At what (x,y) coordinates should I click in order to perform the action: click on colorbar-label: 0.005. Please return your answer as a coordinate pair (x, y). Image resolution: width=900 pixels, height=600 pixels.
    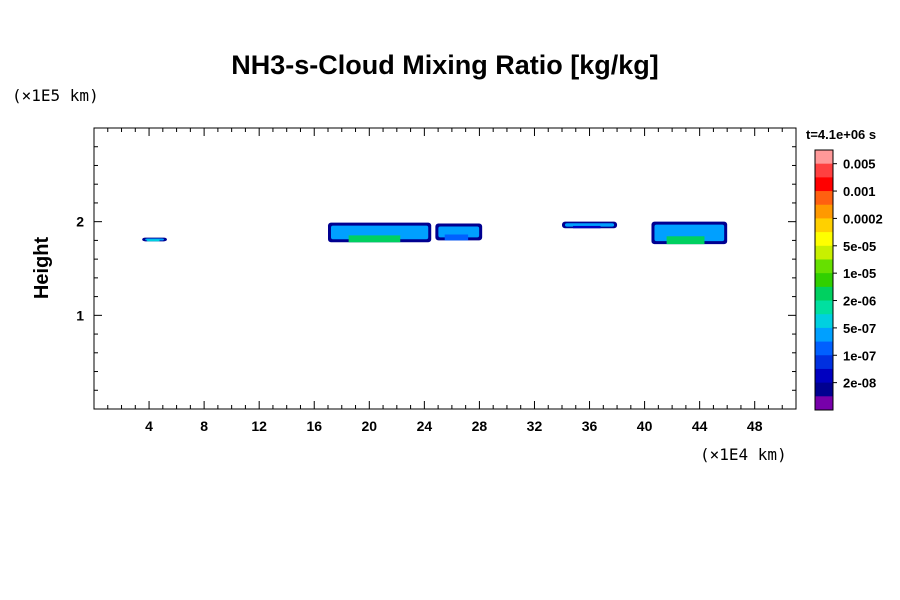
    Looking at the image, I should click on (859, 164).